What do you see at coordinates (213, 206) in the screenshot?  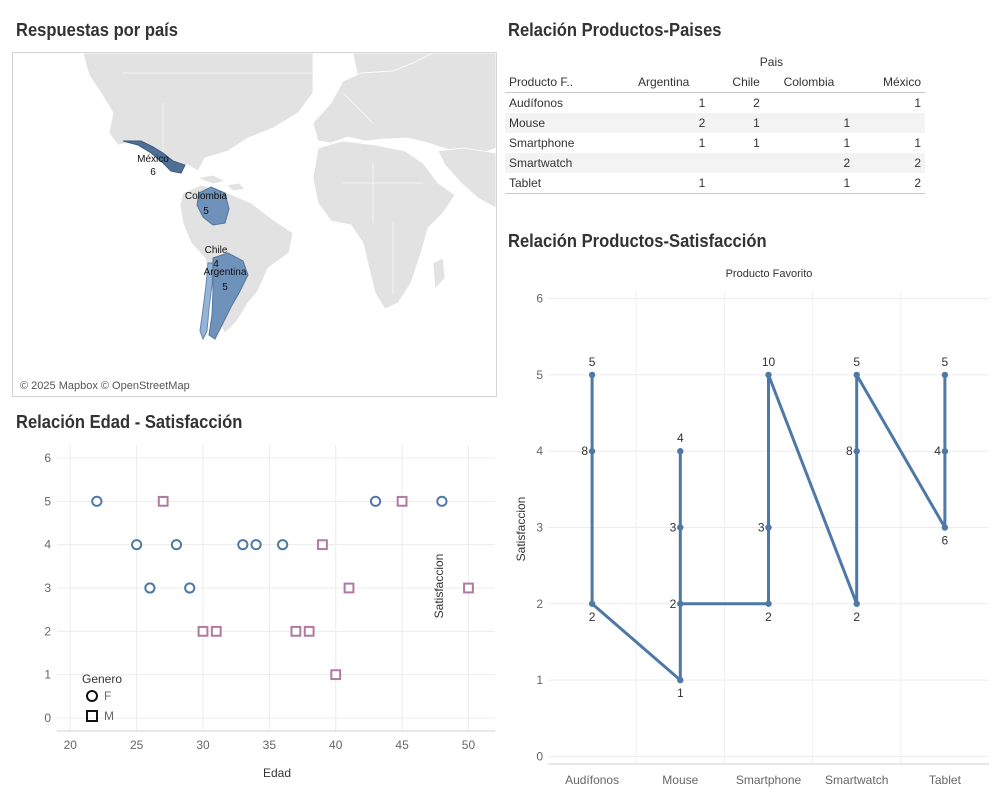 I see `country-colombia` at bounding box center [213, 206].